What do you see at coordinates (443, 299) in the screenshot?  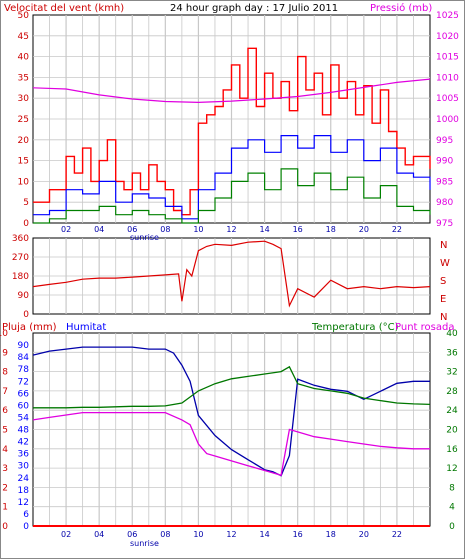 I see `compass-letter: E` at bounding box center [443, 299].